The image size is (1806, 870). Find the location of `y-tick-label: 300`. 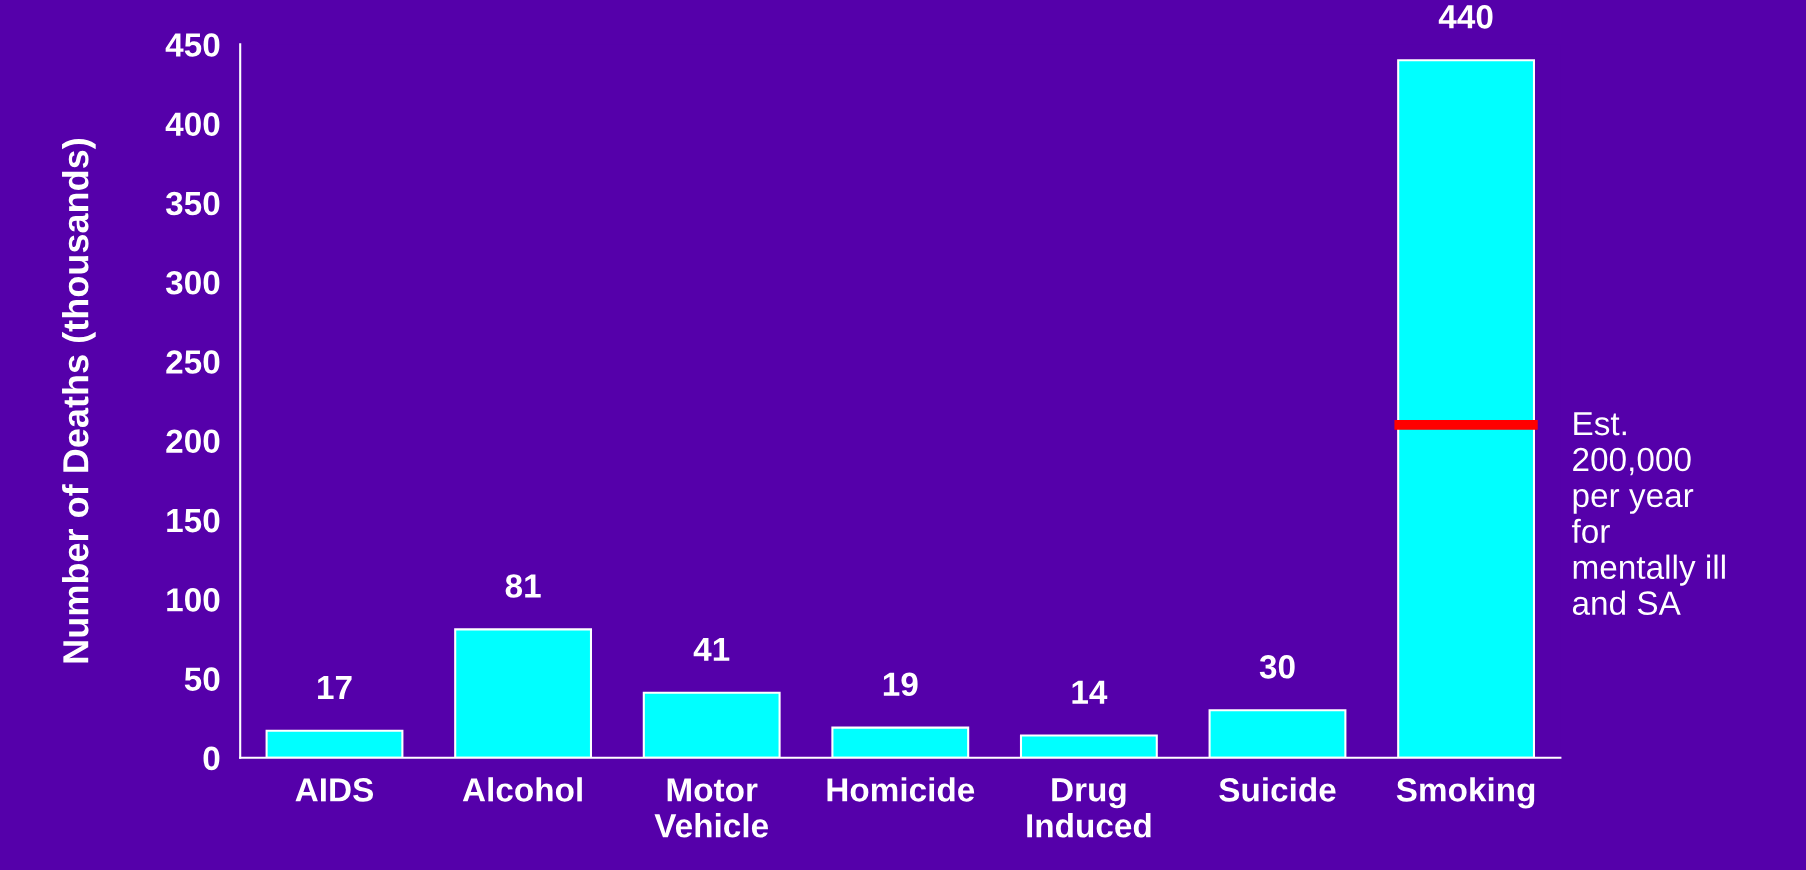

y-tick-label: 300 is located at coordinates (192, 282).